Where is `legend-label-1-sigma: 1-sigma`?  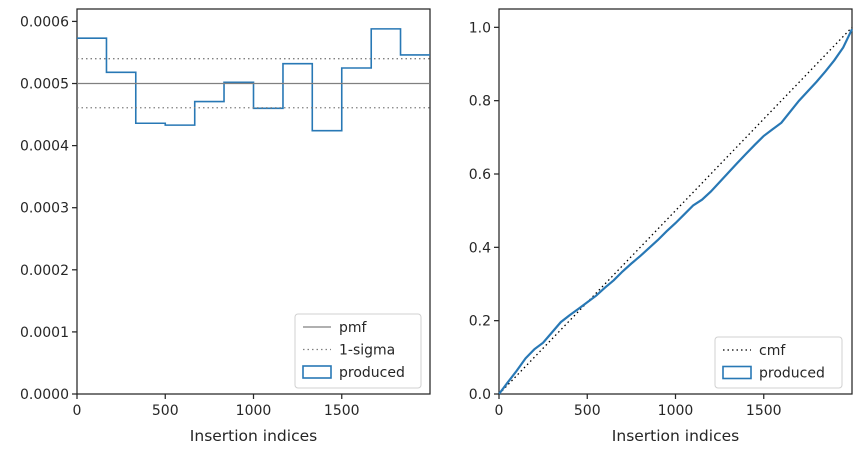
legend-label-1-sigma: 1-sigma is located at coordinates (367, 351).